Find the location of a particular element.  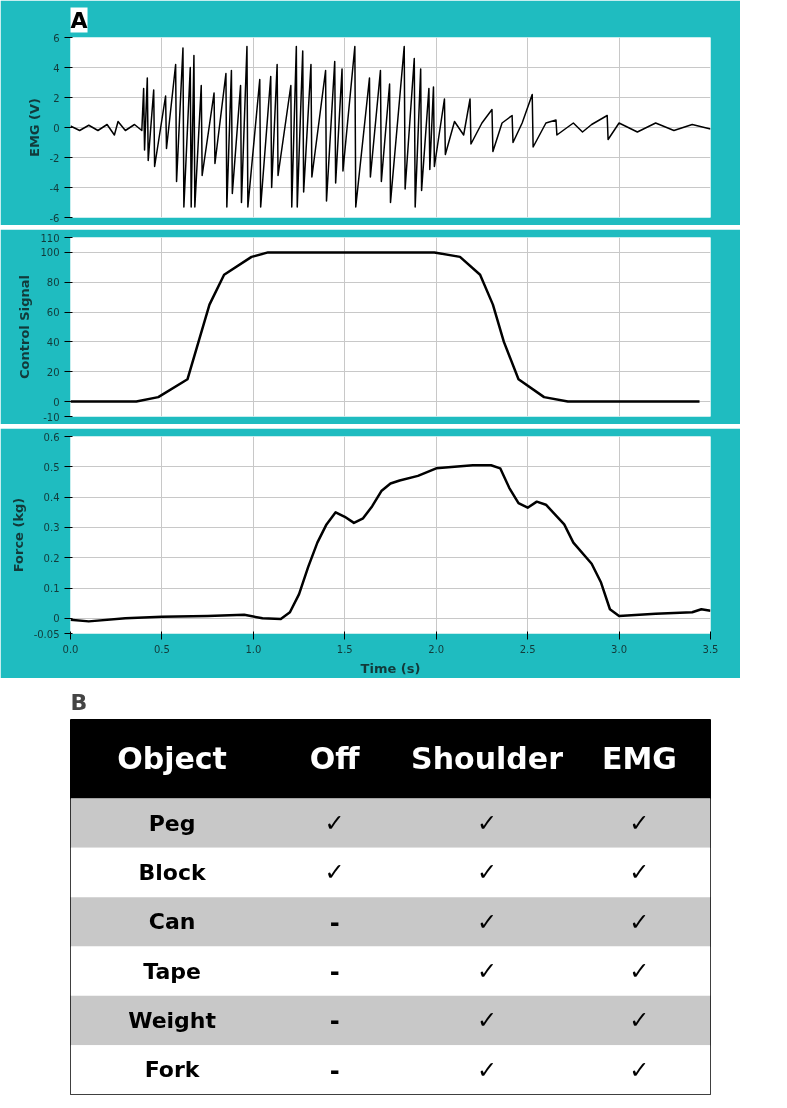

y-tick-label: 6 is located at coordinates (56, 38).